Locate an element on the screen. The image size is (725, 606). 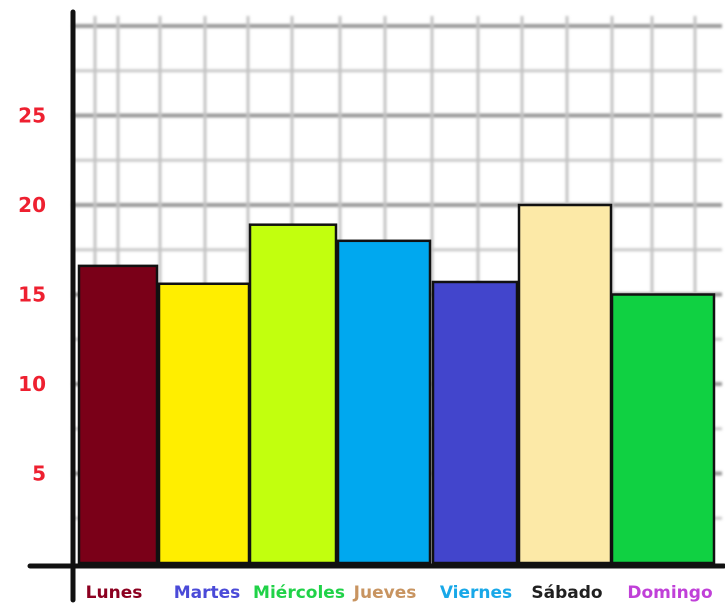
y-tick-label: 5 is located at coordinates (39, 474).